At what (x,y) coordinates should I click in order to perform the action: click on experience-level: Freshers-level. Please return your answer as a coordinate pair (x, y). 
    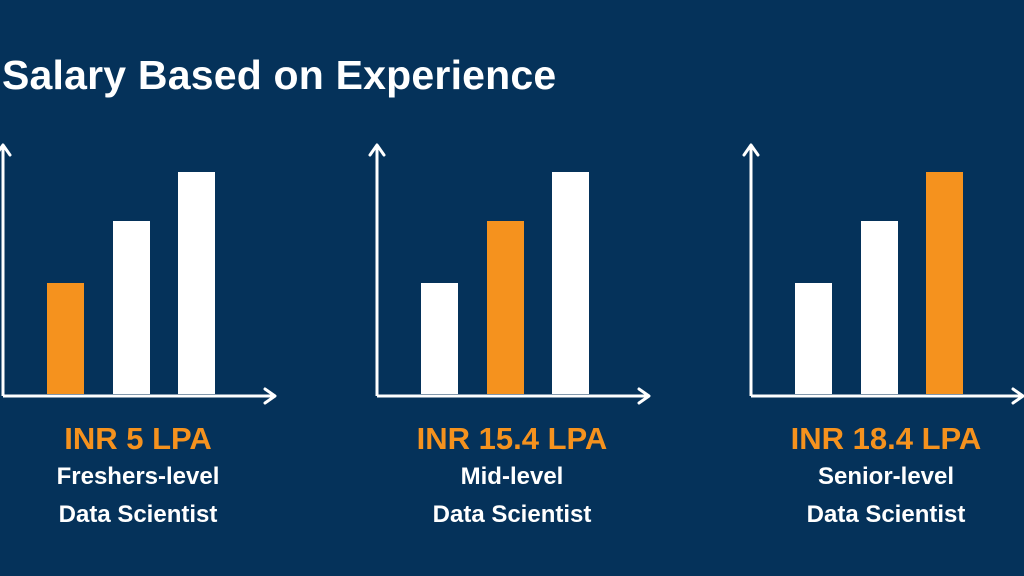
    Looking at the image, I should click on (138, 476).